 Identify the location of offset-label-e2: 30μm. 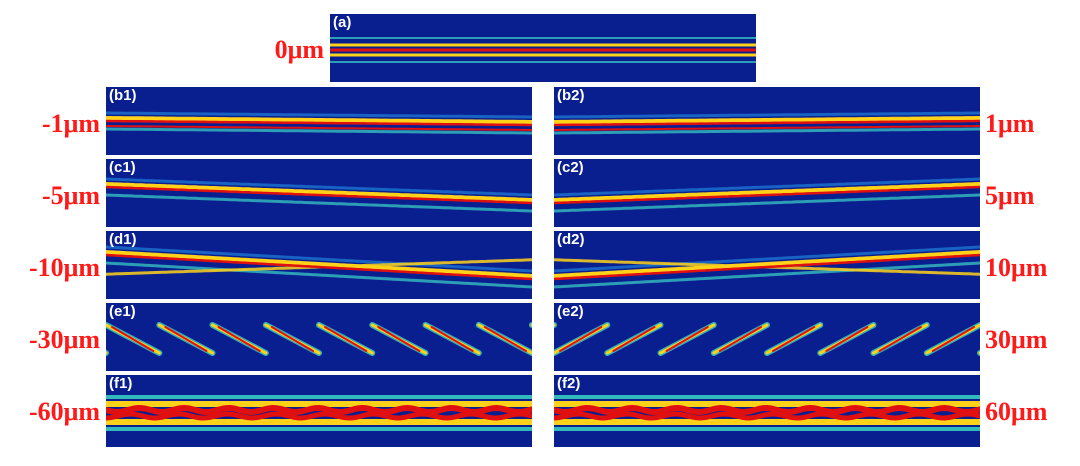
(1016, 339).